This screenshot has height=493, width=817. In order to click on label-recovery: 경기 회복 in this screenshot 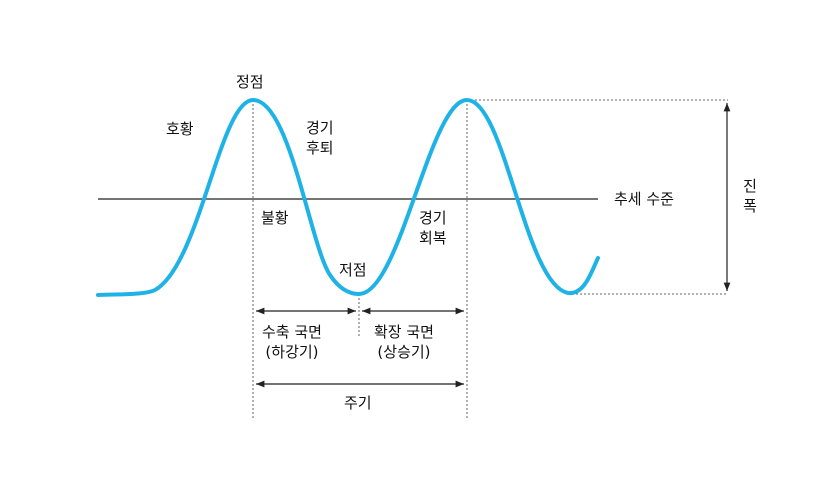, I will do `click(433, 228)`.